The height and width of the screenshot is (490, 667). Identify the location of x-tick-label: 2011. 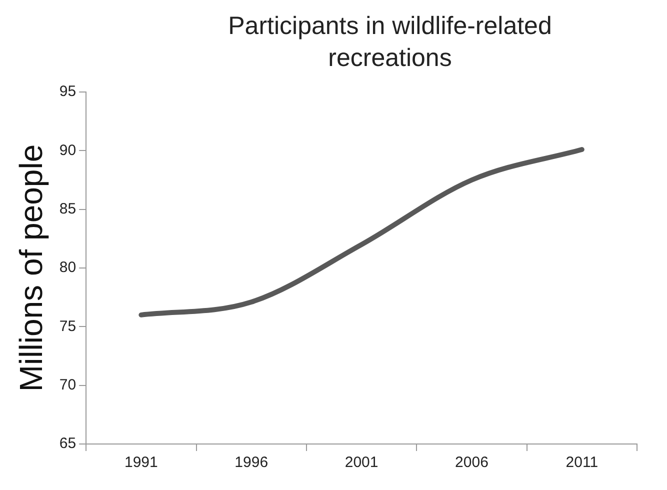
(582, 463).